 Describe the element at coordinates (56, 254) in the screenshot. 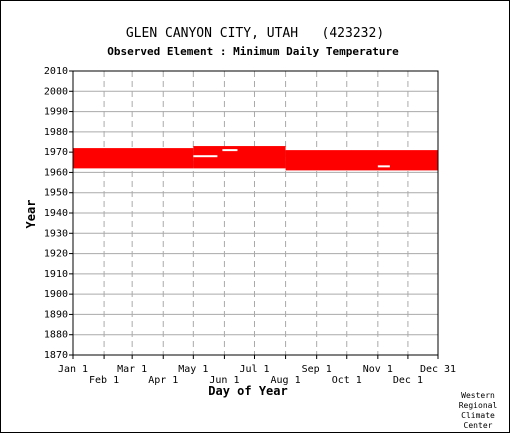

I see `y-tick-label: 1920` at that location.